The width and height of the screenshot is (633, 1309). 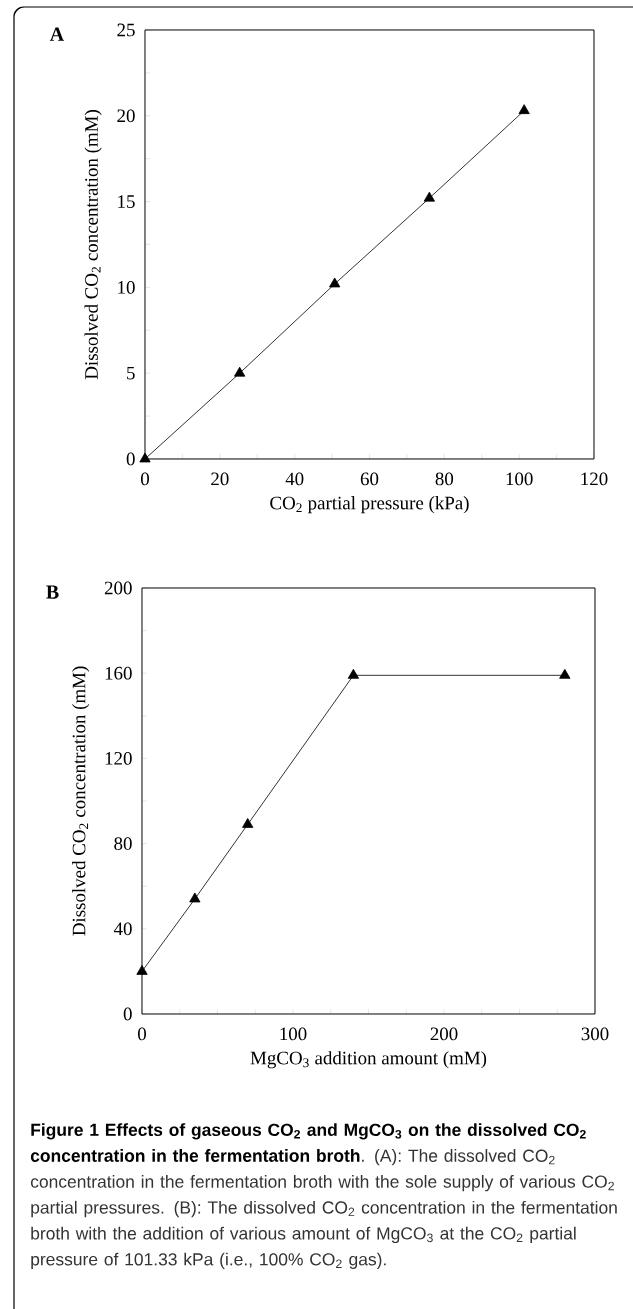 I want to click on x-tick-label: 60, so click(x=369, y=479).